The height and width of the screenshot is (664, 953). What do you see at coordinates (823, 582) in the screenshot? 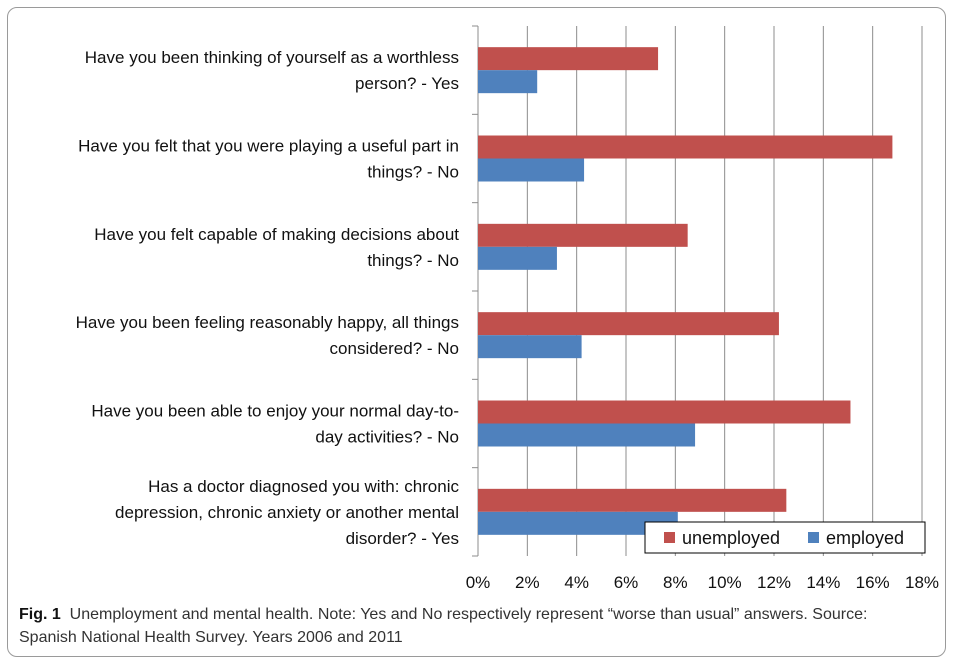
I see `x-tick-label: 14%` at bounding box center [823, 582].